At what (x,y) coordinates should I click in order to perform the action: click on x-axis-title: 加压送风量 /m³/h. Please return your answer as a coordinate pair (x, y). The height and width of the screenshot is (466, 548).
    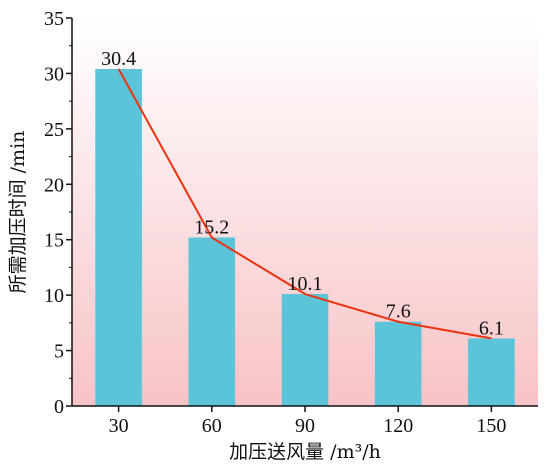
    Looking at the image, I should click on (305, 452).